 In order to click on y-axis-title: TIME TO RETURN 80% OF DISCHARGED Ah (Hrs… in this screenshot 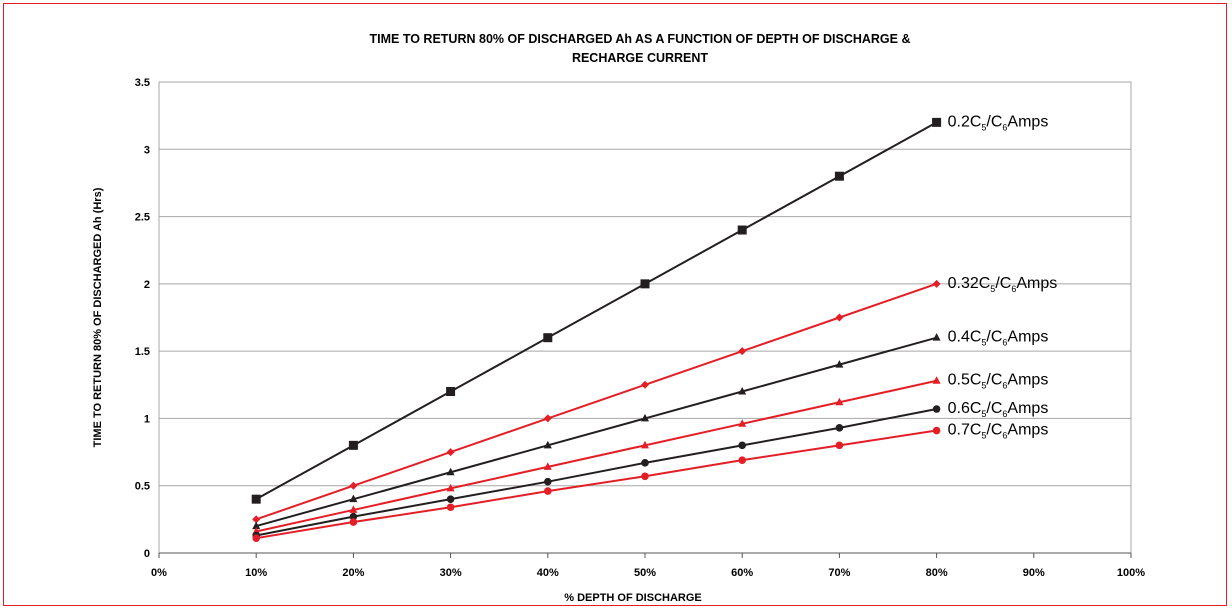, I will do `click(98, 317)`.